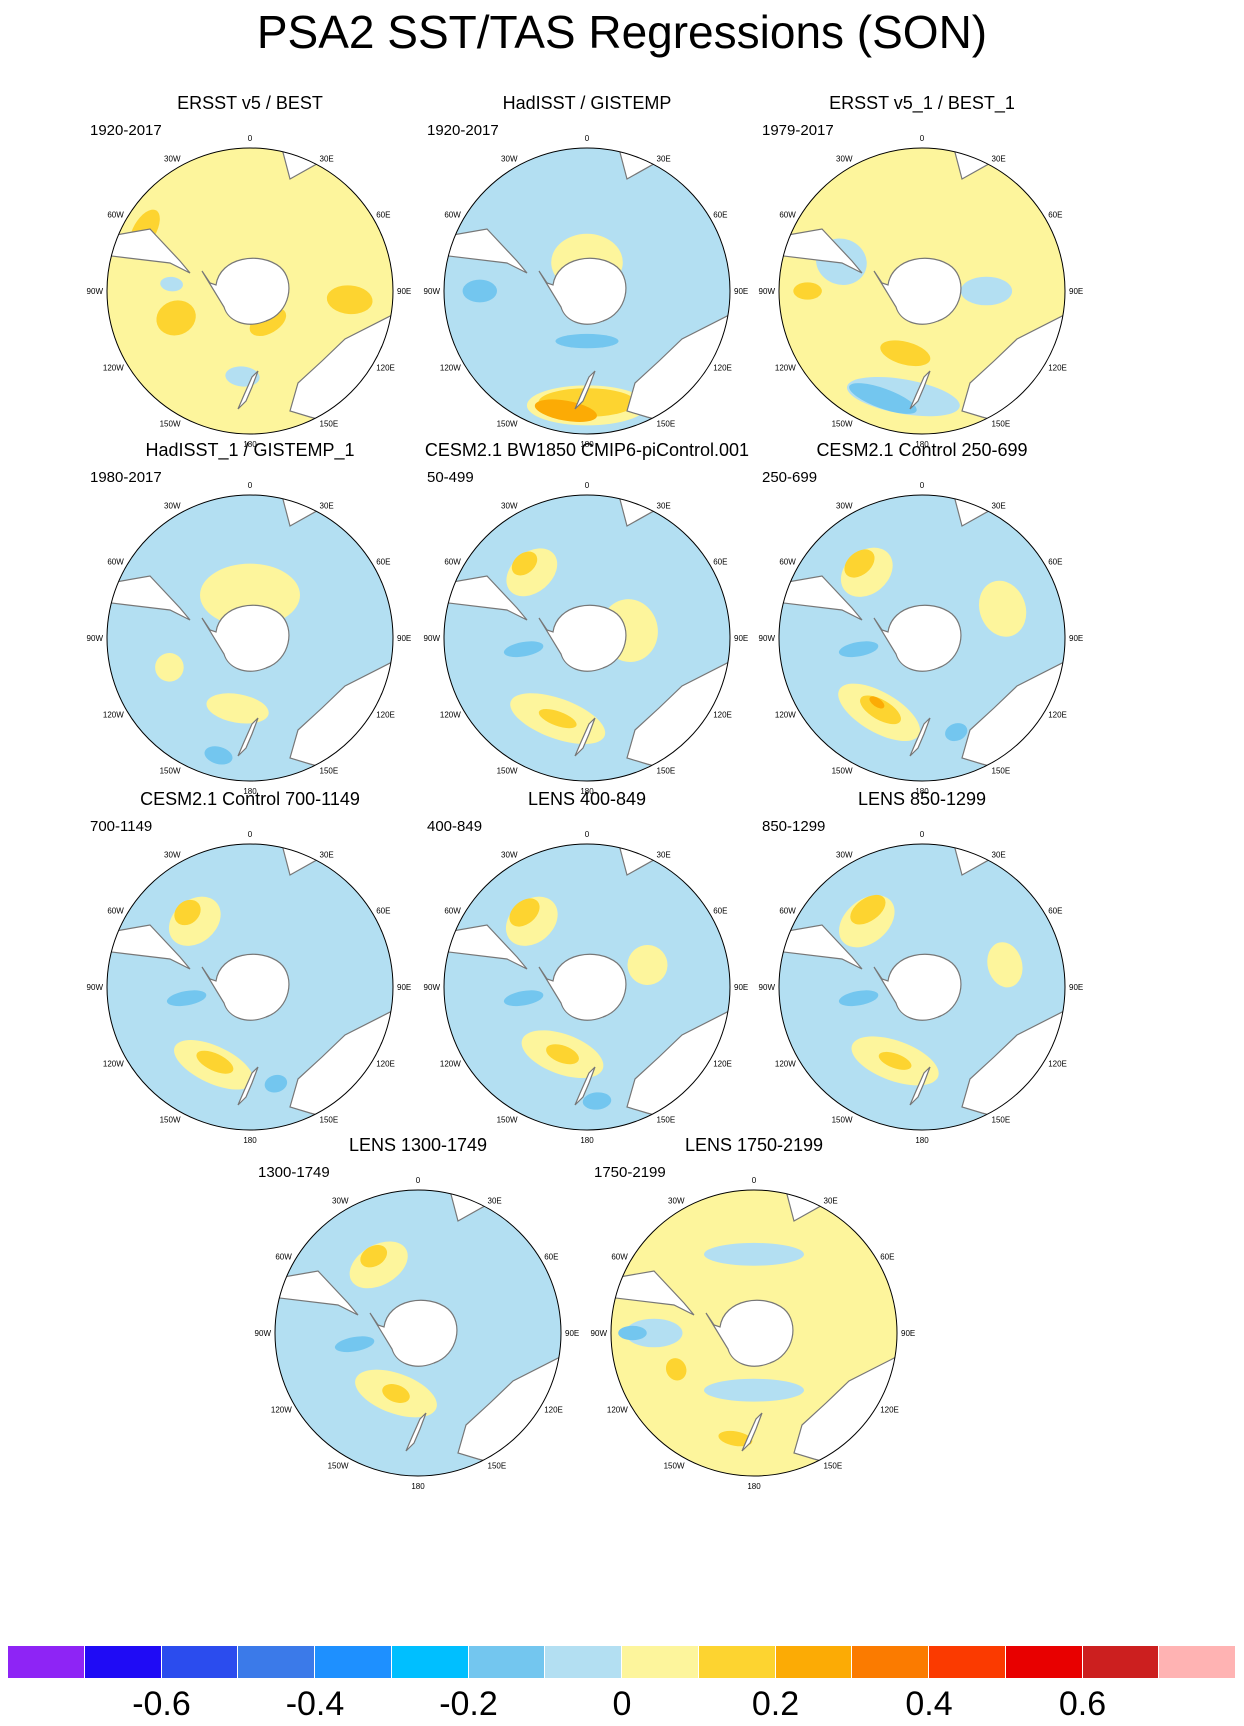  I want to click on panel-title: HadISST / GISTEMP, so click(587, 103).